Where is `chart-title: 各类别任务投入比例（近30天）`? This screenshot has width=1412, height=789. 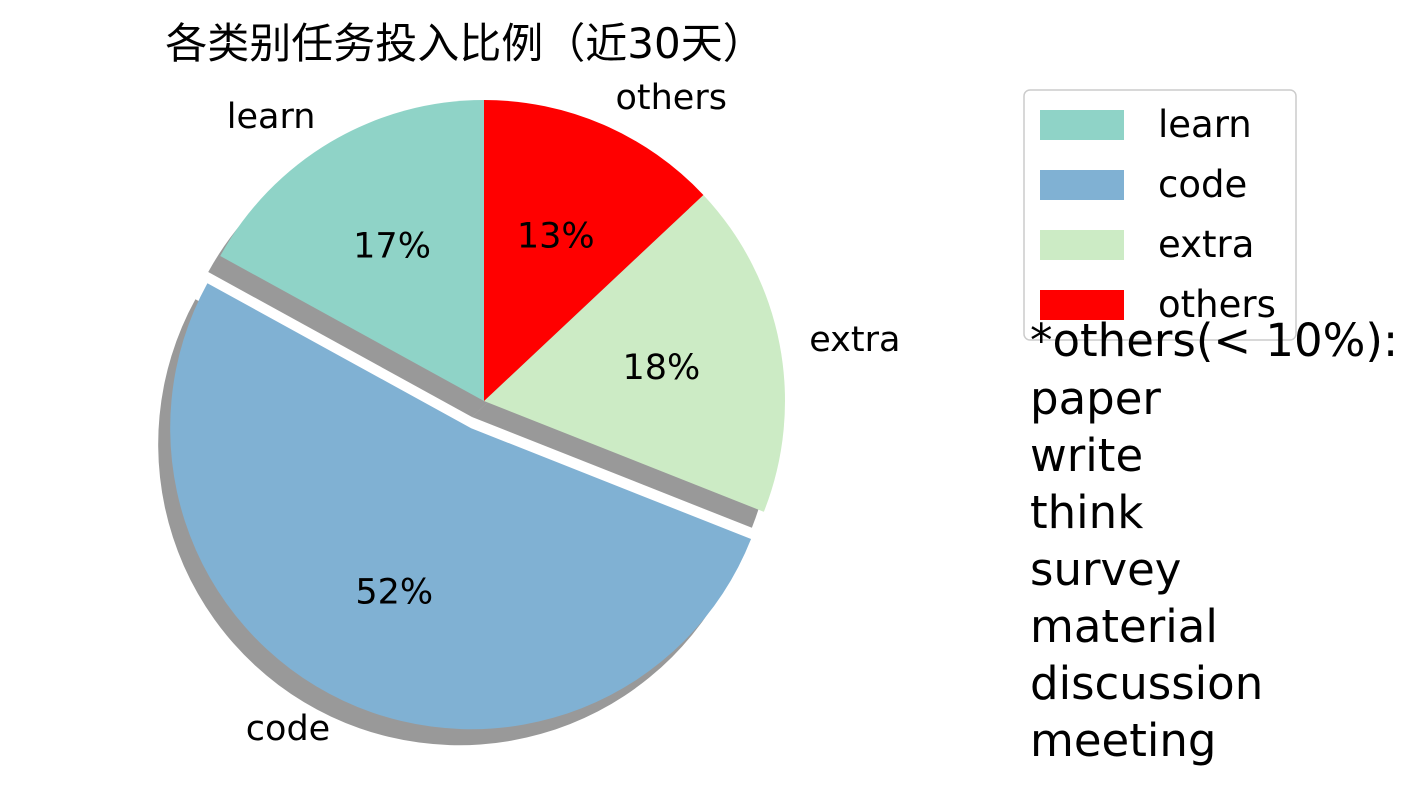
chart-title: 各类别任务投入比例（近30天） is located at coordinates (464, 43).